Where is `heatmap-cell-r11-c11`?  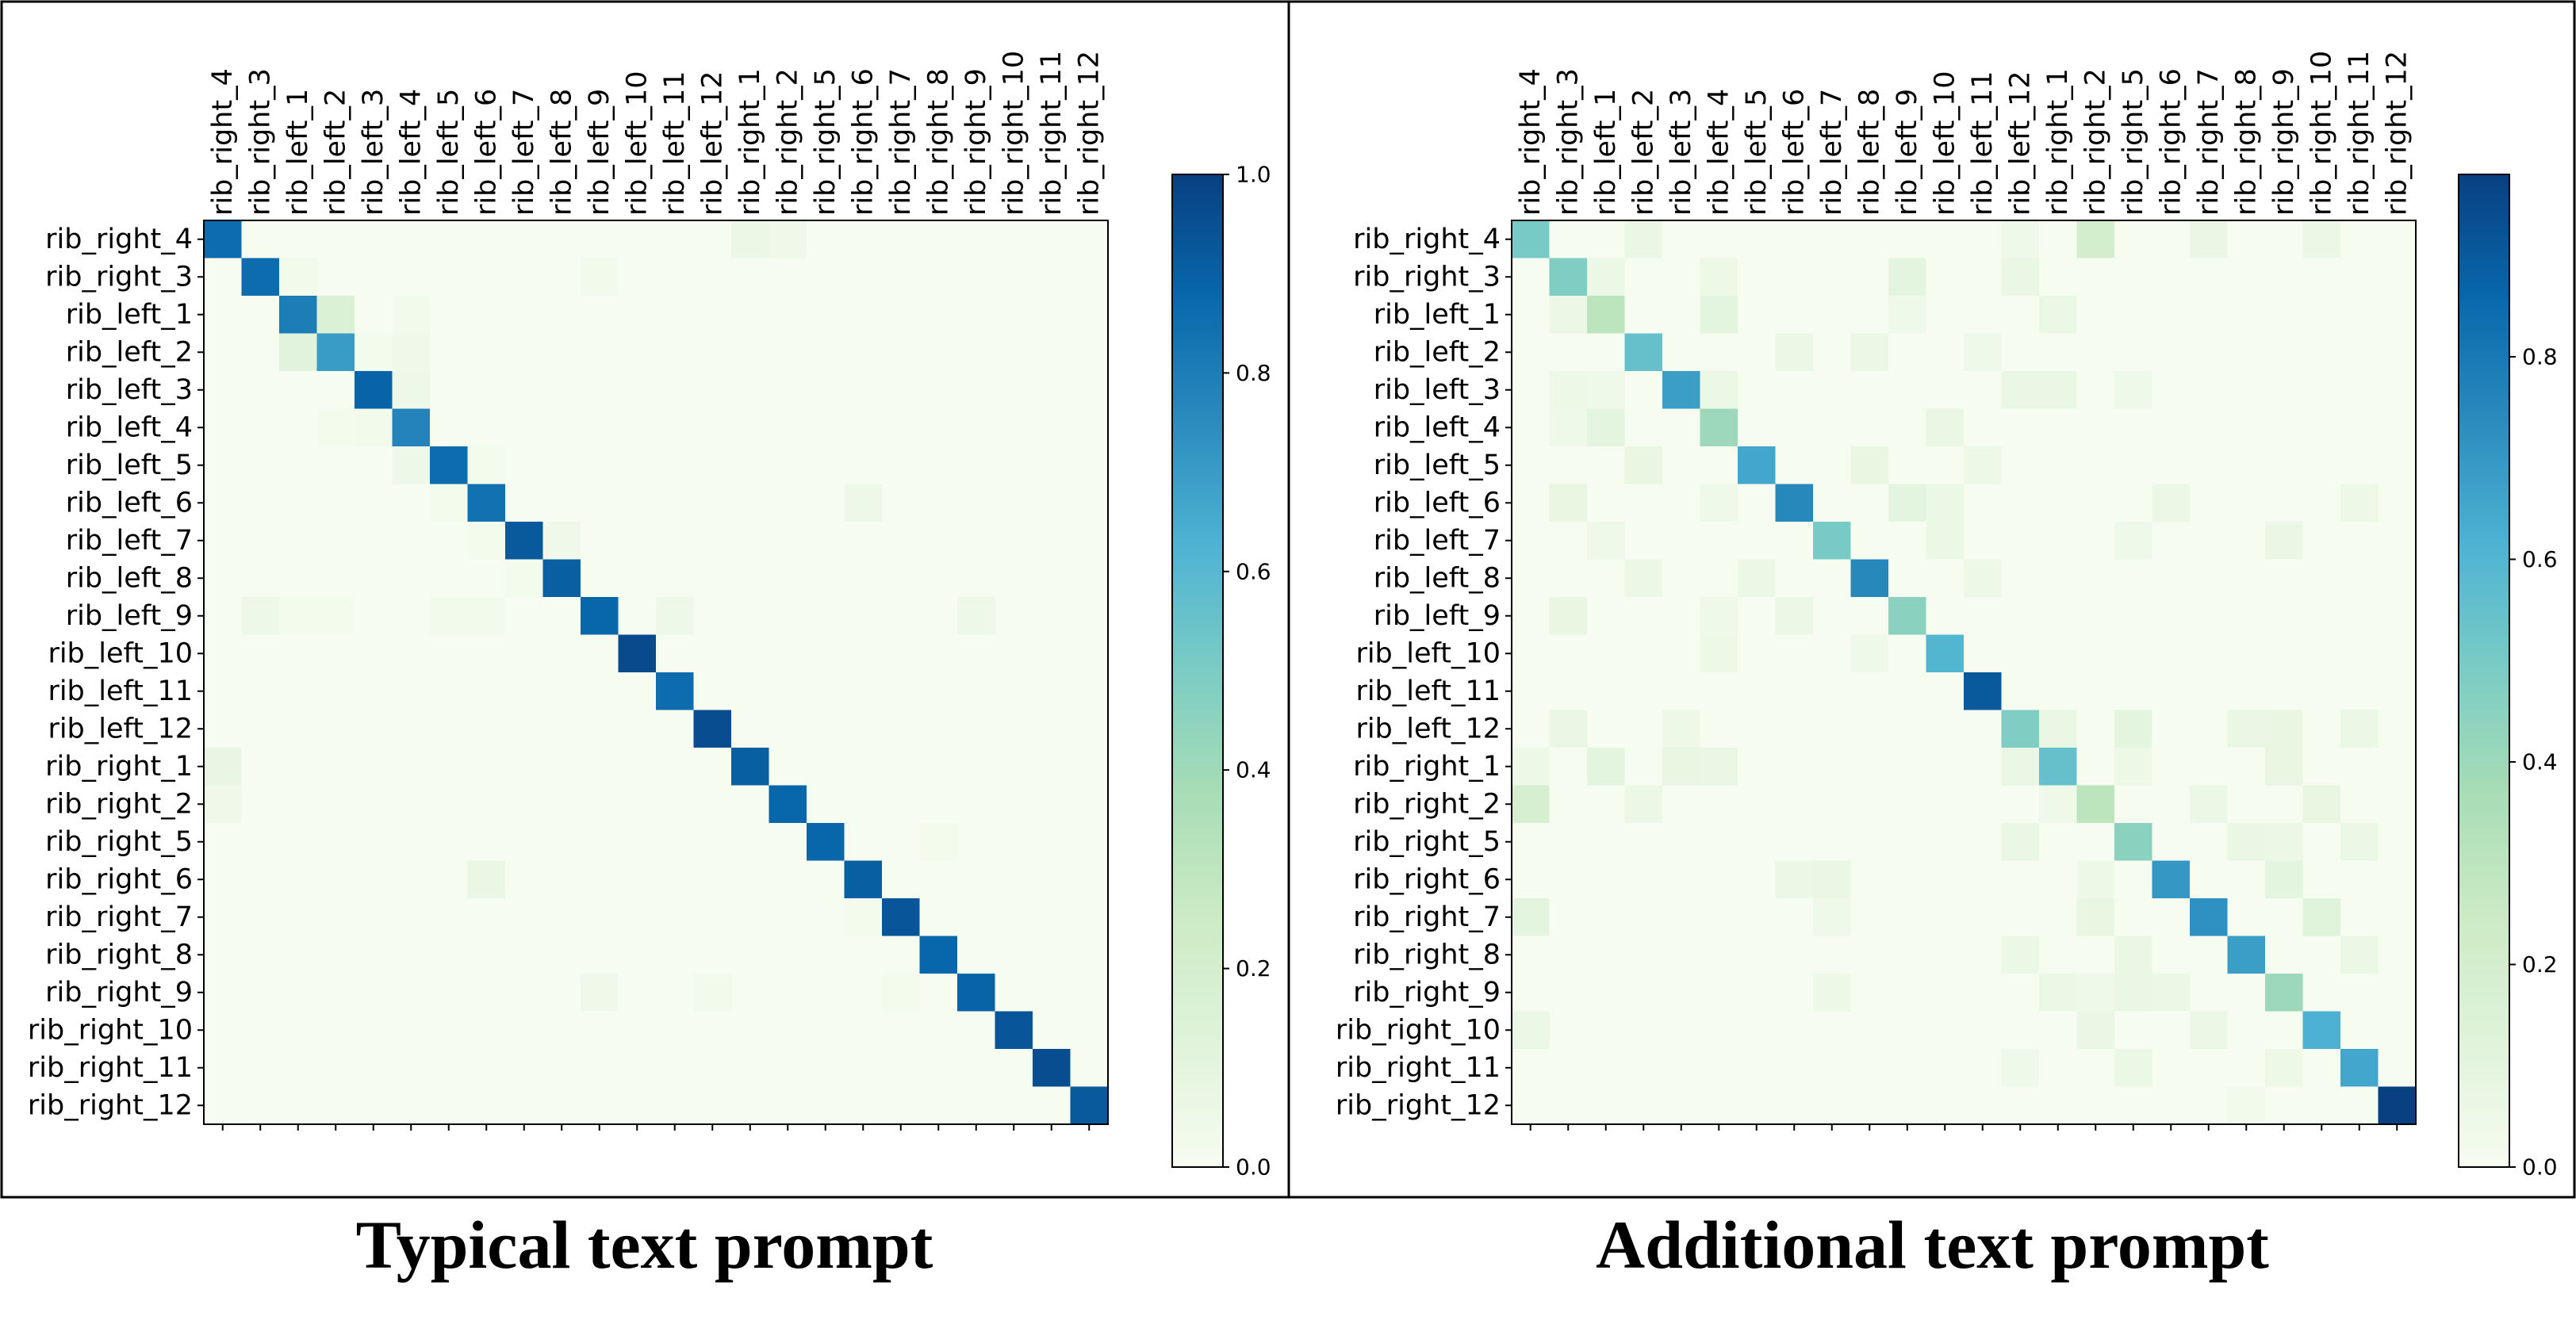
heatmap-cell-r11-c11 is located at coordinates (637, 654).